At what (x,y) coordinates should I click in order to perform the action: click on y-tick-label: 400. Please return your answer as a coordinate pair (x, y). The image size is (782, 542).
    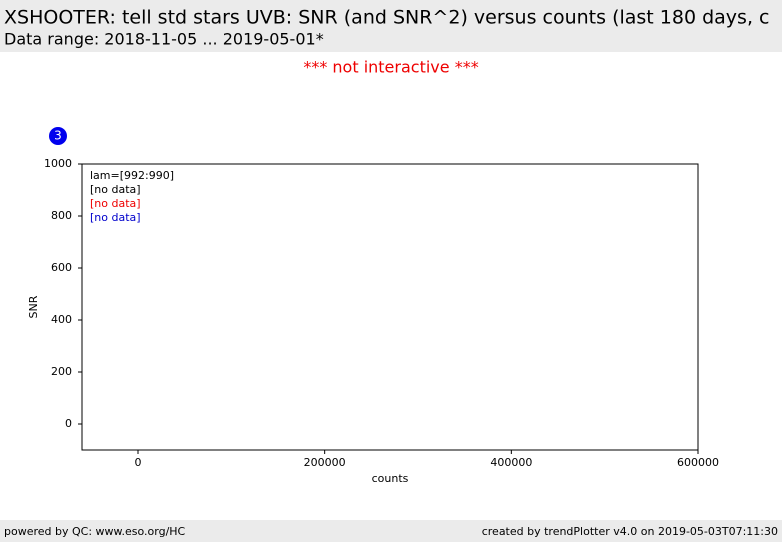
    Looking at the image, I should click on (61, 319).